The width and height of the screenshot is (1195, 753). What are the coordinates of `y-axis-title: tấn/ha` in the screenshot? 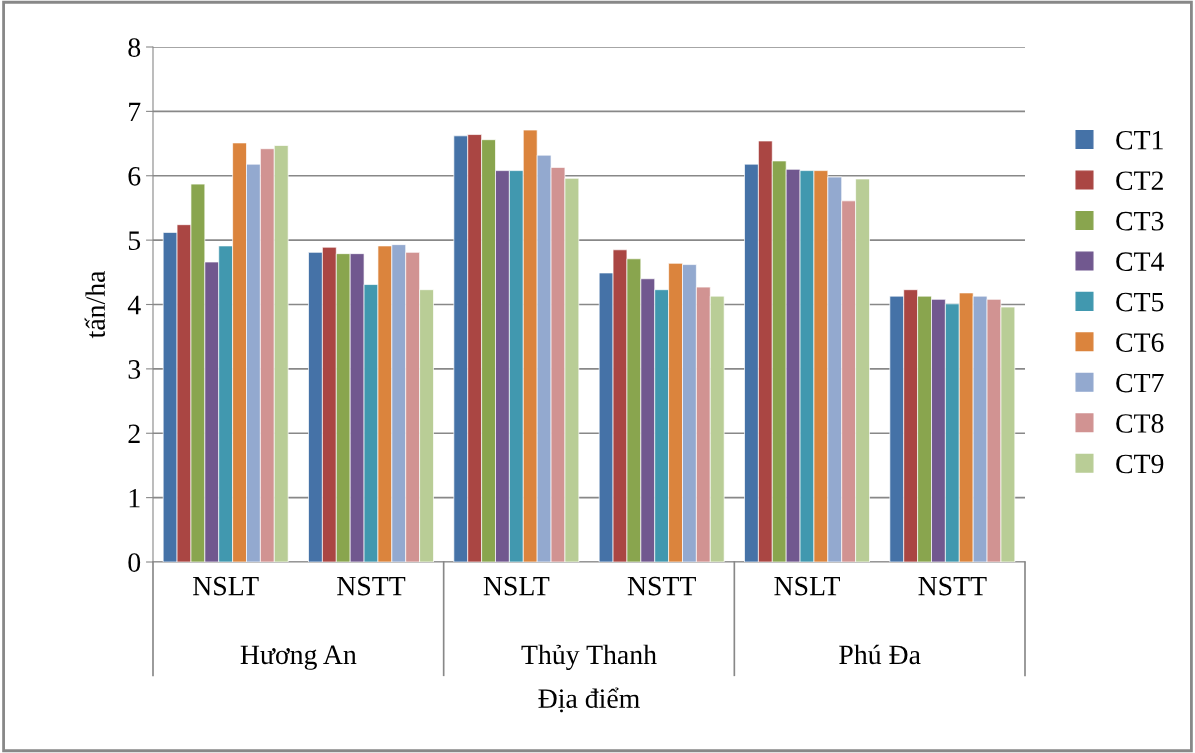 It's located at (94, 304).